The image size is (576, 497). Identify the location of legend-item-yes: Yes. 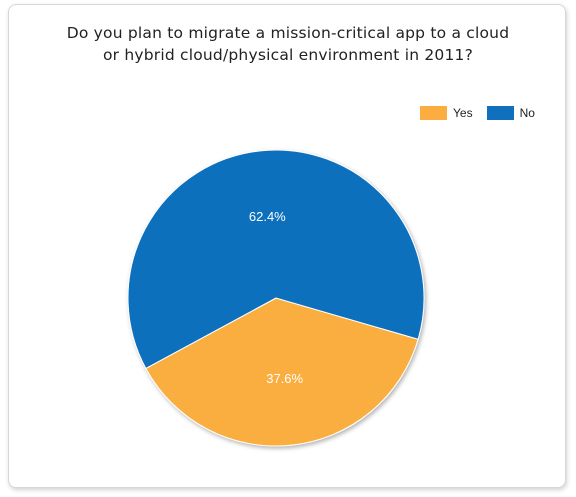
(446, 113).